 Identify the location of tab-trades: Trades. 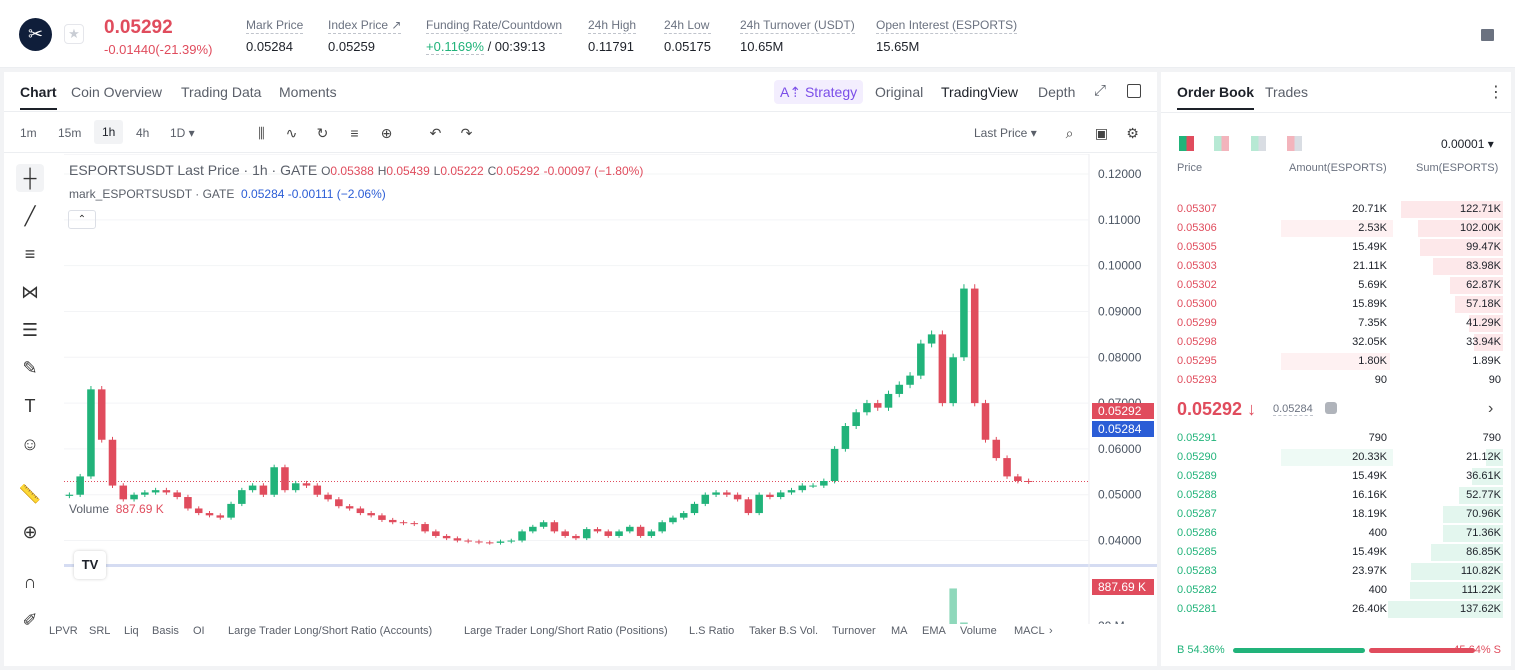
(1287, 92).